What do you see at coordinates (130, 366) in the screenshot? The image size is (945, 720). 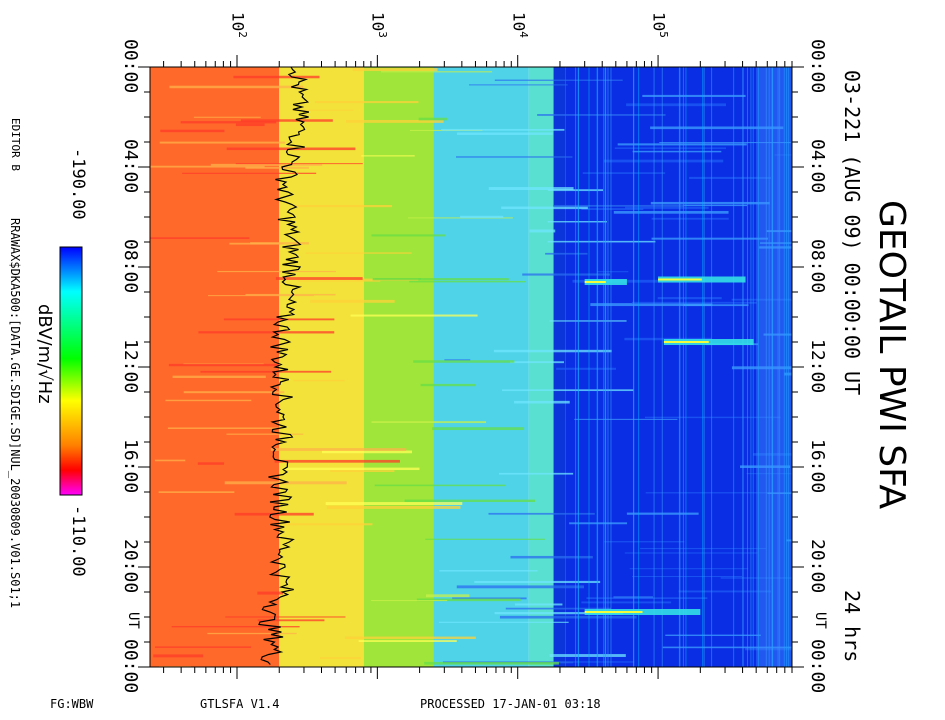 I see `y-tick-label-left: 12:00` at bounding box center [130, 366].